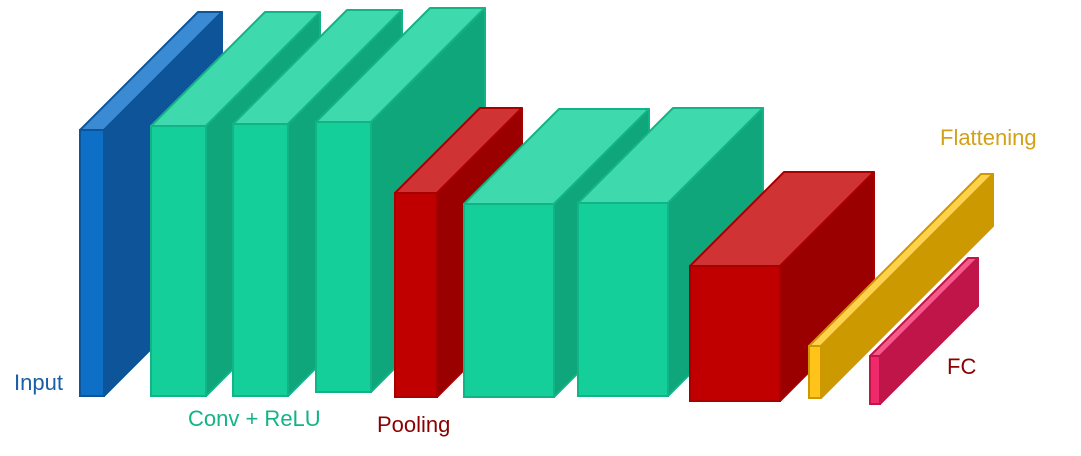 The image size is (1081, 456). What do you see at coordinates (961, 366) in the screenshot?
I see `fc-label: FC` at bounding box center [961, 366].